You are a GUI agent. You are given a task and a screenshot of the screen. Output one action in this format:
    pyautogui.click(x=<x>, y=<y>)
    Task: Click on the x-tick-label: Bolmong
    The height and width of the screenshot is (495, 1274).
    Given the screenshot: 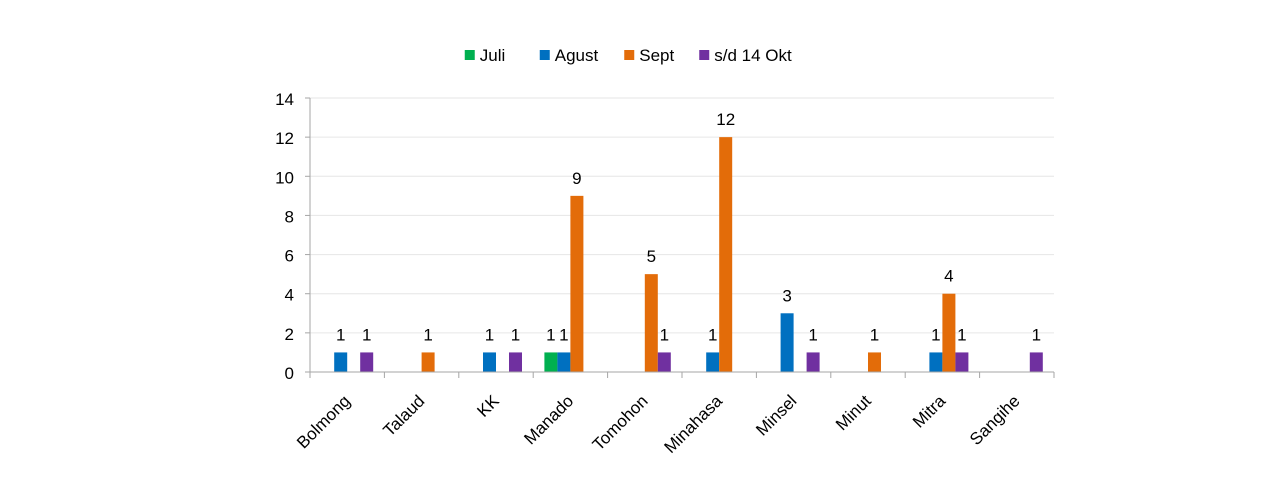 What is the action you would take?
    pyautogui.click(x=323, y=421)
    